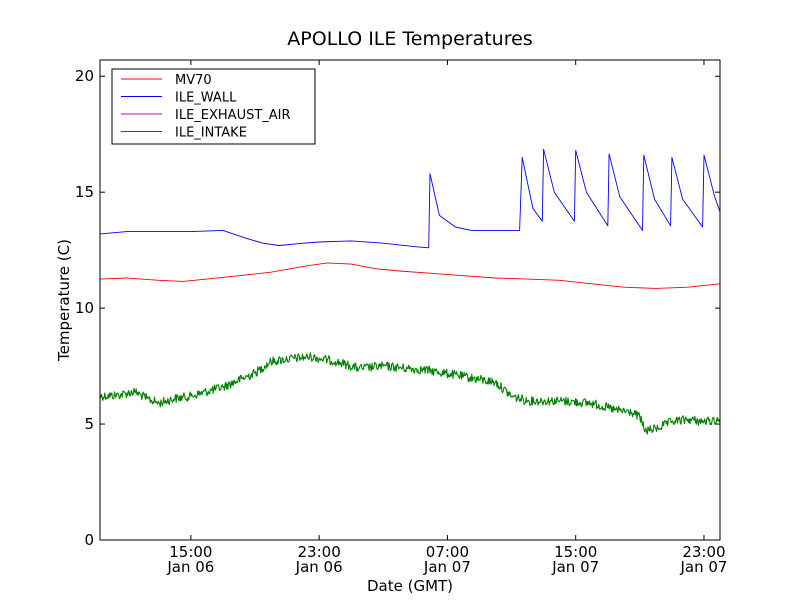 Image resolution: width=800 pixels, height=600 pixels. What do you see at coordinates (84, 76) in the screenshot?
I see `y-tick-label: 20` at bounding box center [84, 76].